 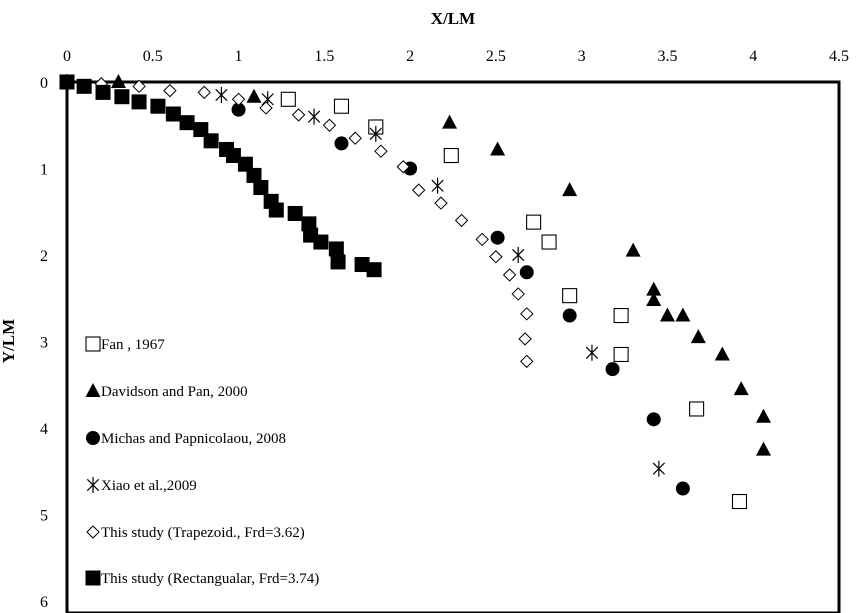 What do you see at coordinates (44, 343) in the screenshot?
I see `y-tick-label: 3` at bounding box center [44, 343].